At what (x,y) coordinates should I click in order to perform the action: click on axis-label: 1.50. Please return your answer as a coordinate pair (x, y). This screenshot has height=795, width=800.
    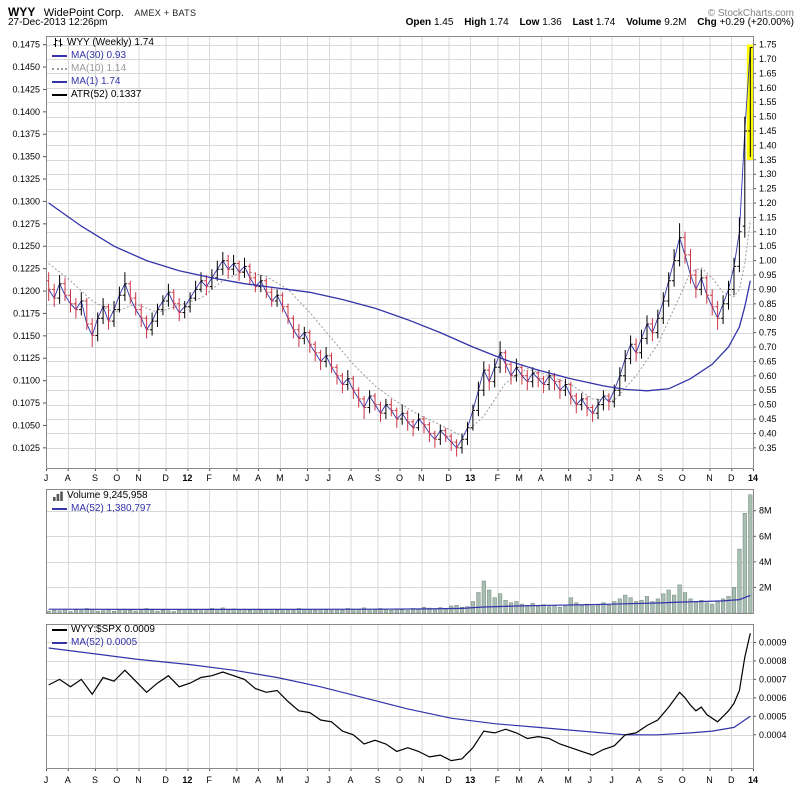
    Looking at the image, I should click on (768, 117).